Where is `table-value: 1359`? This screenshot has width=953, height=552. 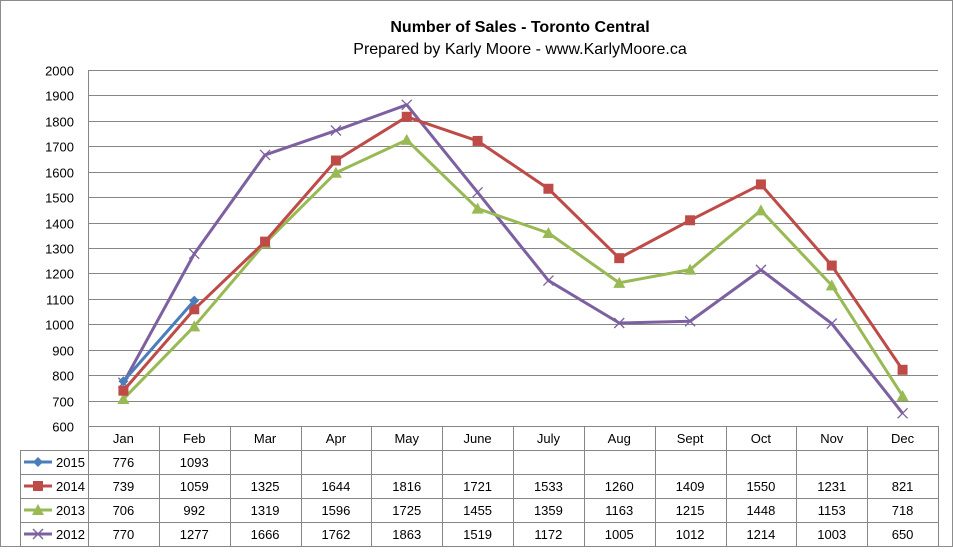 table-value: 1359 is located at coordinates (548, 510).